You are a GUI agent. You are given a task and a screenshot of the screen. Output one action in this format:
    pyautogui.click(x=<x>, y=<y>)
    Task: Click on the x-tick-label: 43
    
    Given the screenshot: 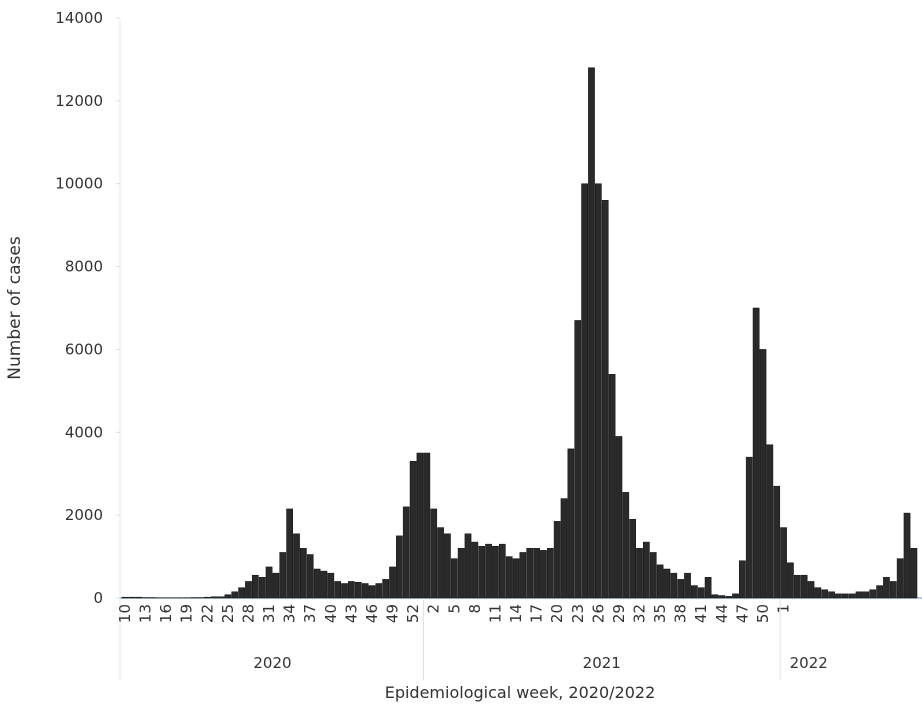 What is the action you would take?
    pyautogui.click(x=351, y=613)
    